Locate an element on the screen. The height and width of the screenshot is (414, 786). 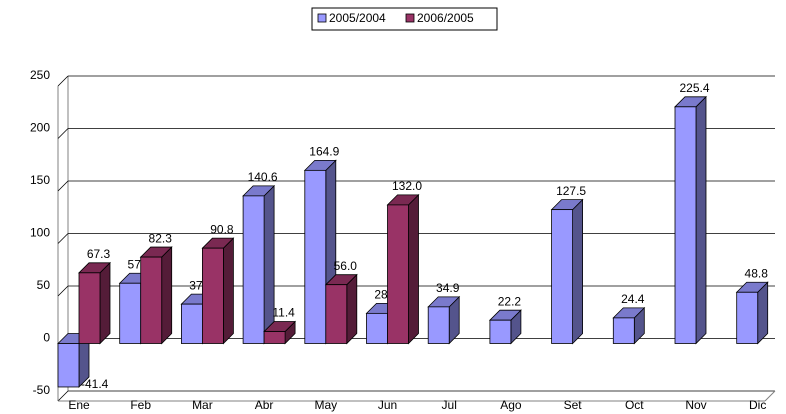
x-tick-label: Dic is located at coordinates (757, 405).